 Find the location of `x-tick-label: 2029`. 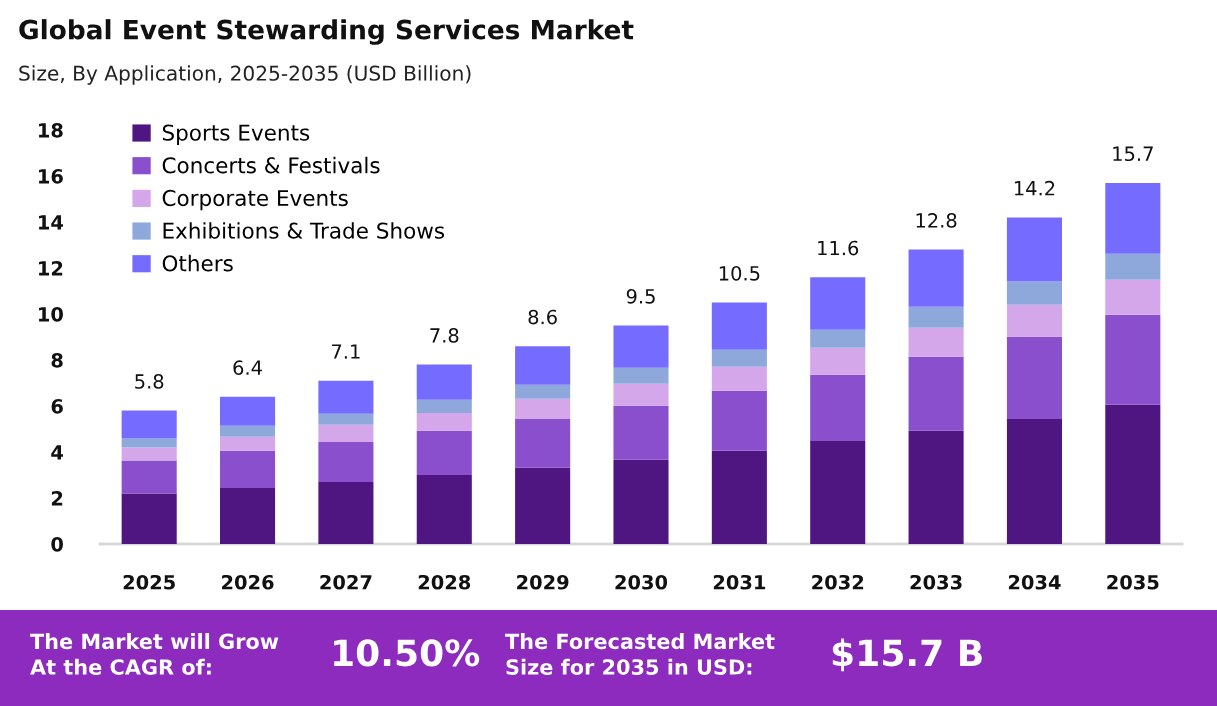

x-tick-label: 2029 is located at coordinates (543, 582).